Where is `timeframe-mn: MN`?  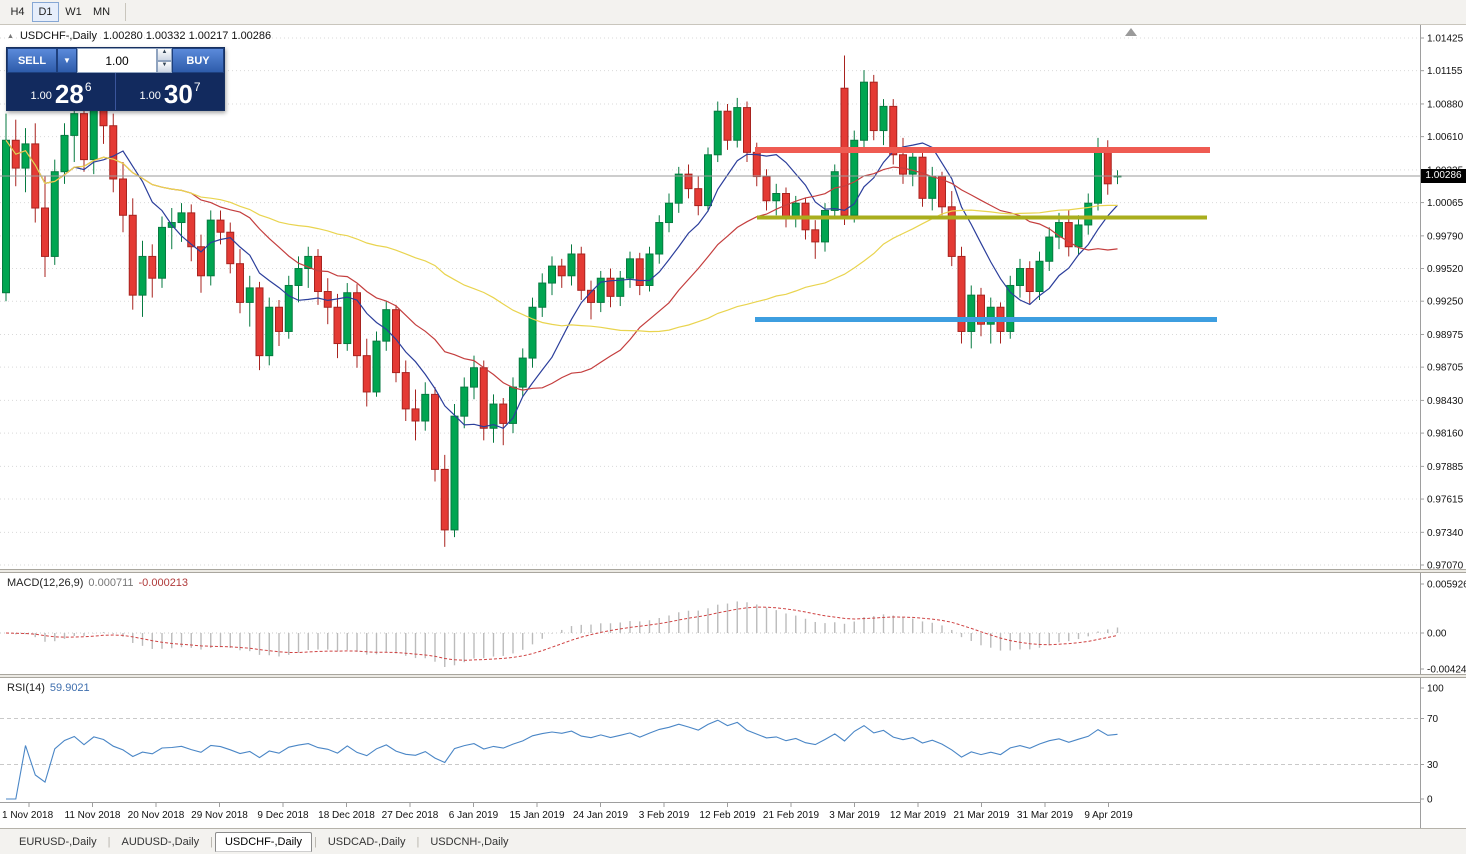 timeframe-mn: MN is located at coordinates (101, 12).